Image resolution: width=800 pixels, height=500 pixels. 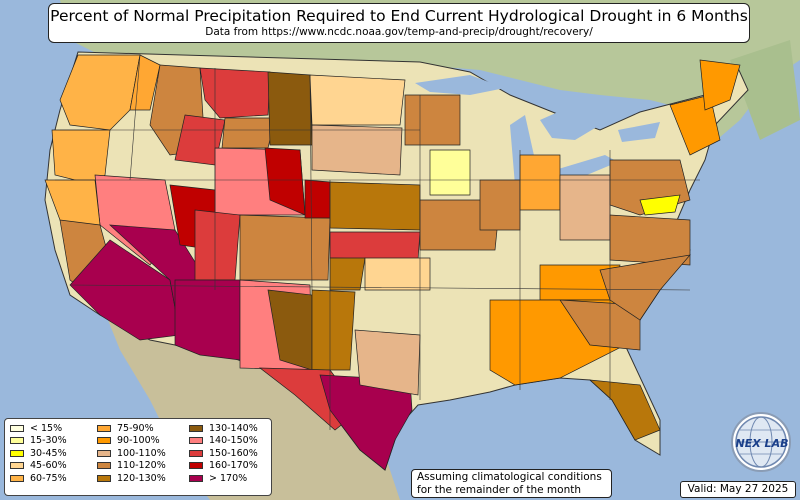 I want to click on legend-label: < 15%, so click(x=46, y=428).